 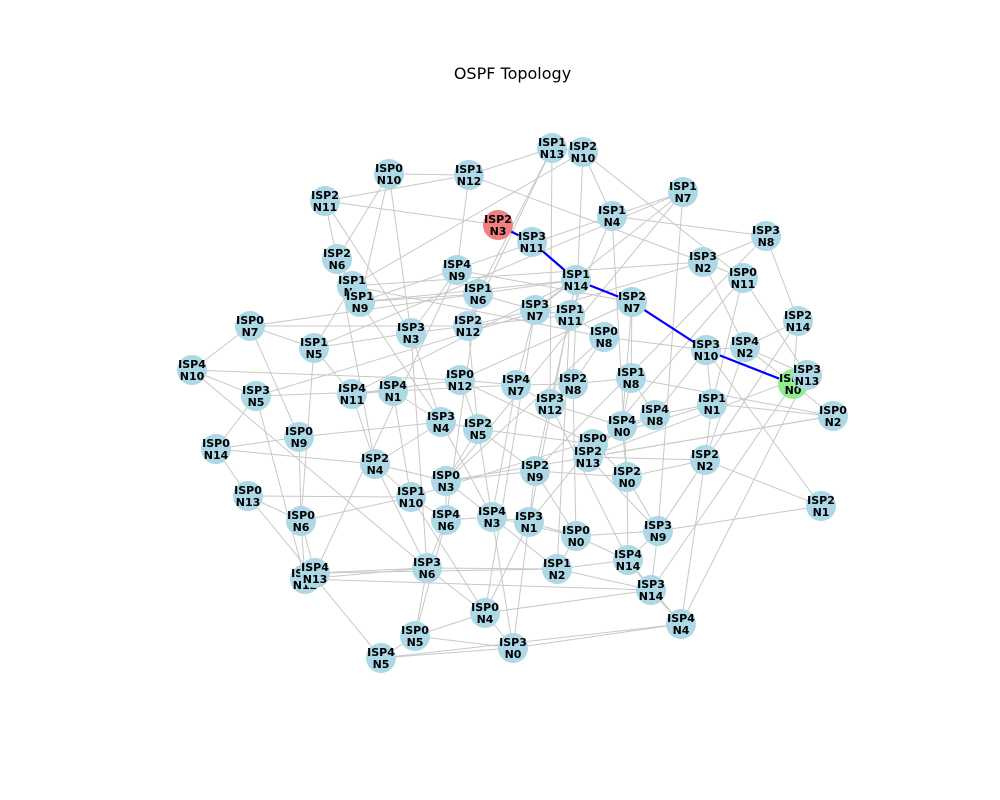 I want to click on node-isp3-n2: ISP3 N2, so click(x=703, y=262).